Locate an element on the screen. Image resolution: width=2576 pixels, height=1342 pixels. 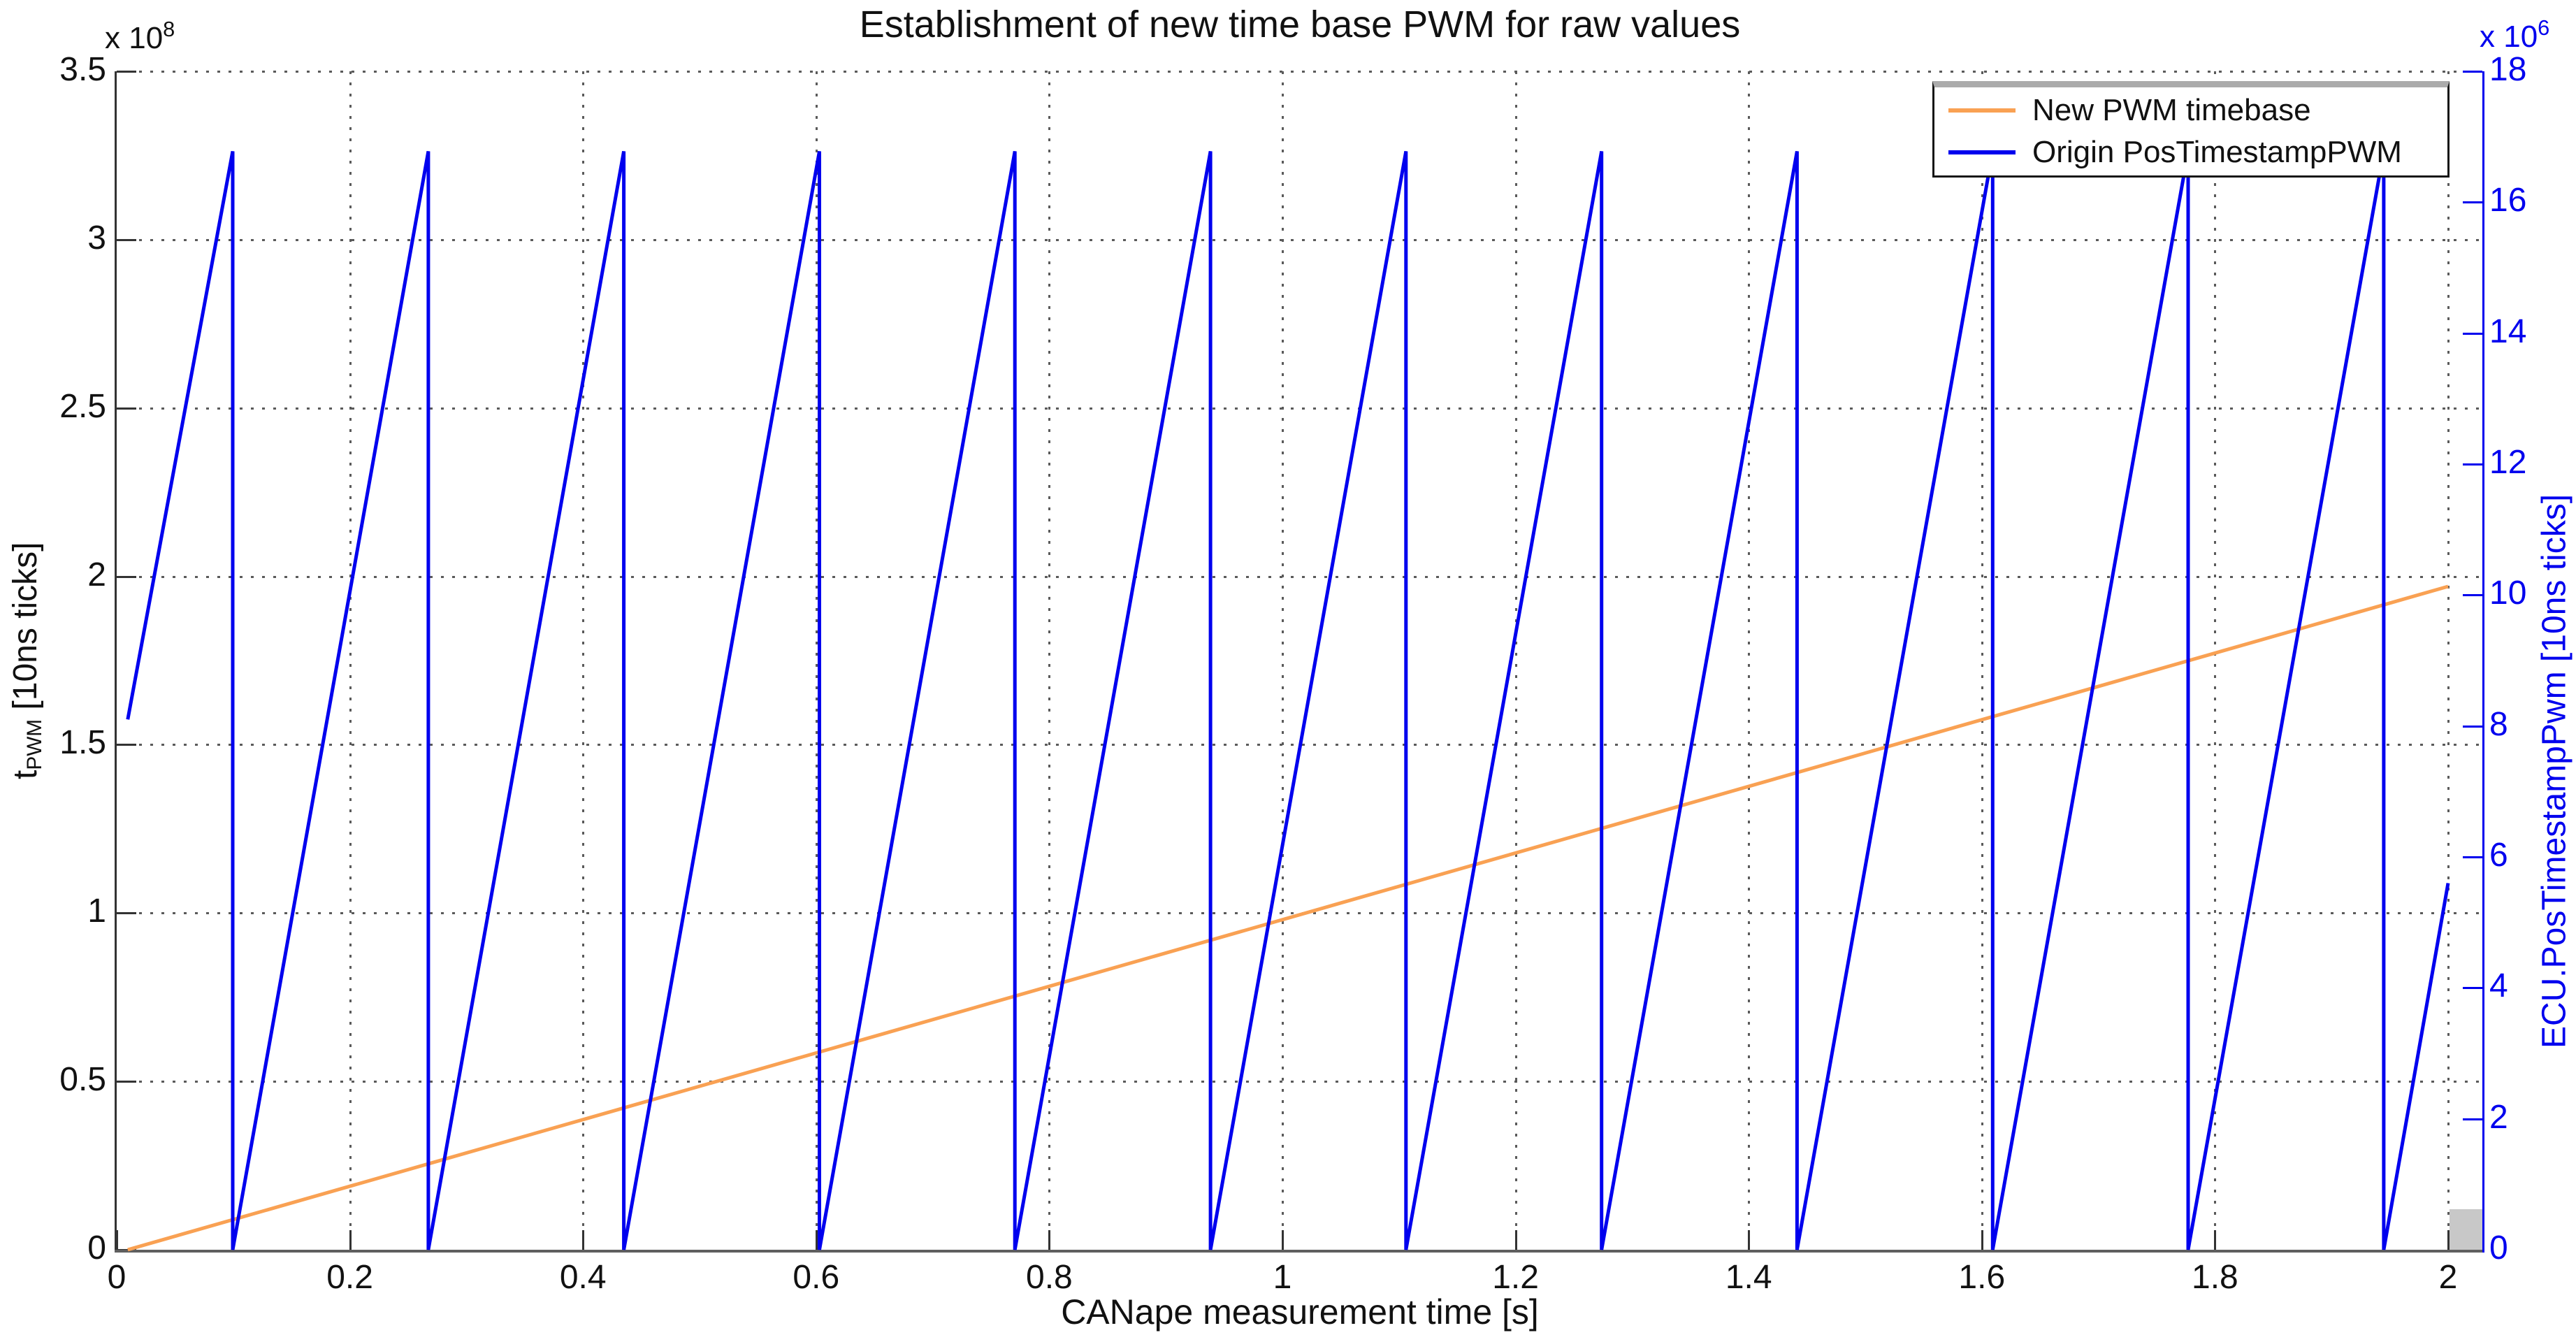
x-tick-label: 0.2 is located at coordinates (349, 1277).